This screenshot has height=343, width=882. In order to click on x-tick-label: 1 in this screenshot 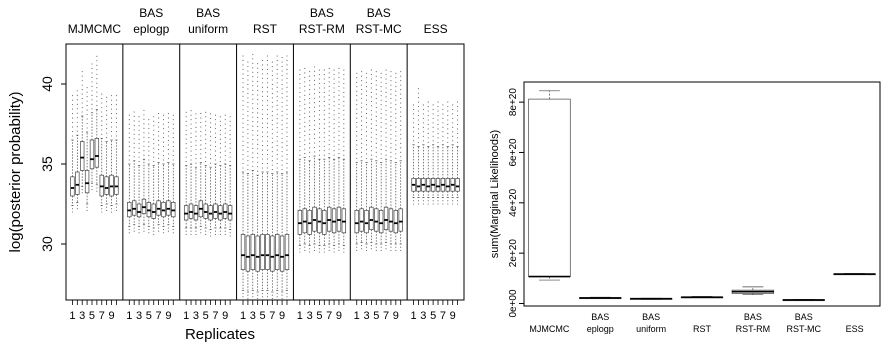, I will do `click(357, 316)`.